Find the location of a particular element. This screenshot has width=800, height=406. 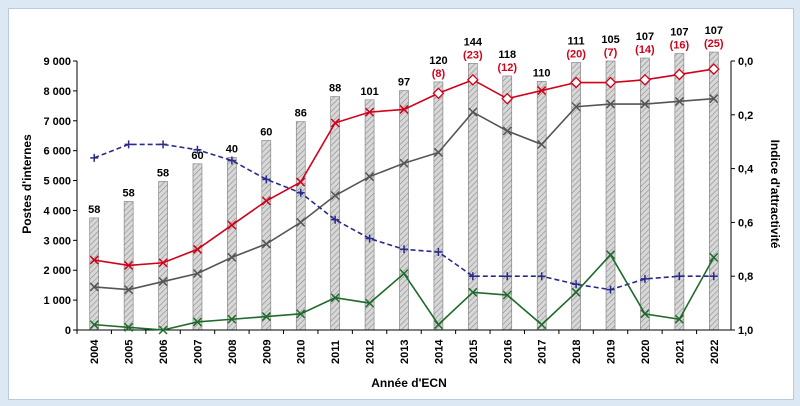

bar-value-label: 144 is located at coordinates (473, 42).